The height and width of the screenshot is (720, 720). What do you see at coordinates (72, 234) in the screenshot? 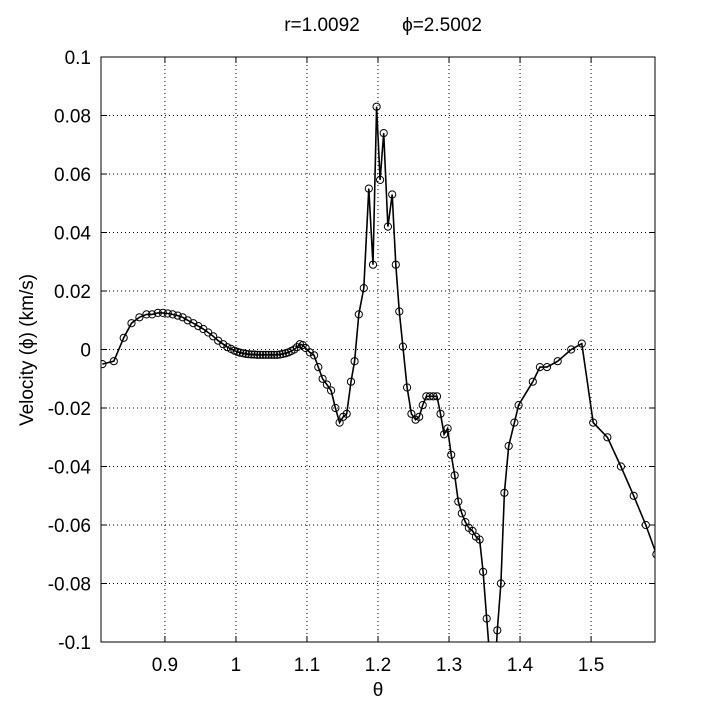
I see `y-tick-label: 0.04` at bounding box center [72, 234].